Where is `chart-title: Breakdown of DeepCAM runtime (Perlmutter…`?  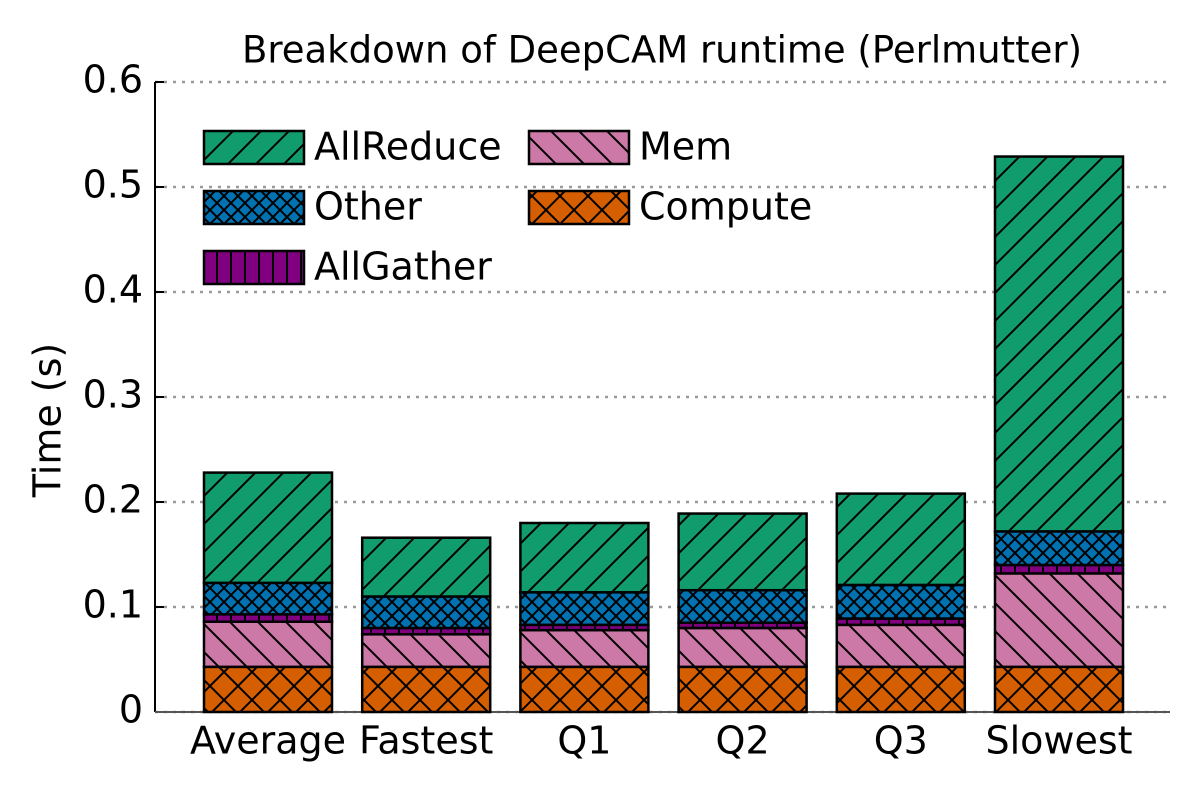
chart-title: Breakdown of DeepCAM runtime (Perlmutter… is located at coordinates (662, 50).